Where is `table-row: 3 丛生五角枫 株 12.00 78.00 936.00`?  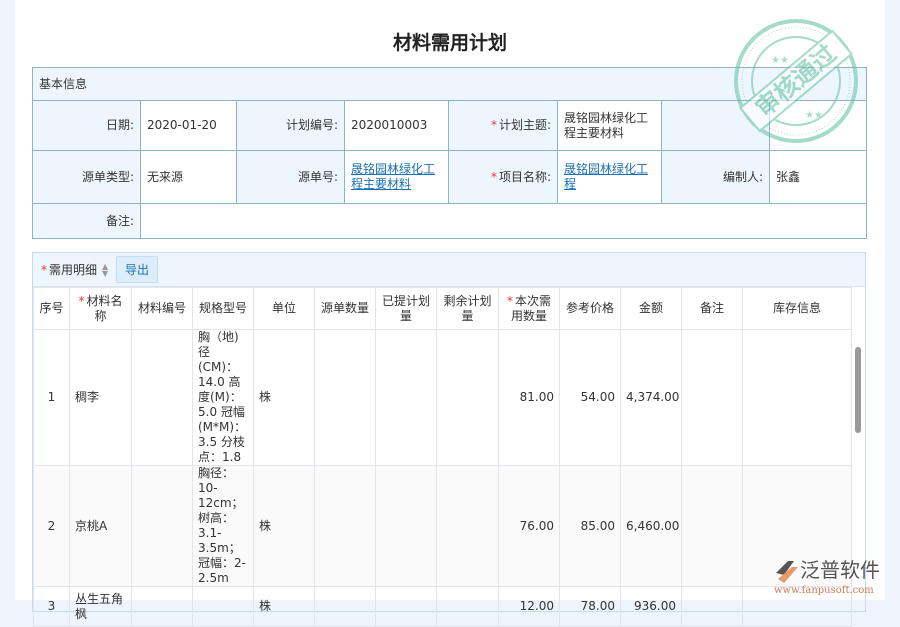
table-row: 3 丛生五角枫 株 12.00 78.00 936.00 is located at coordinates (442, 606).